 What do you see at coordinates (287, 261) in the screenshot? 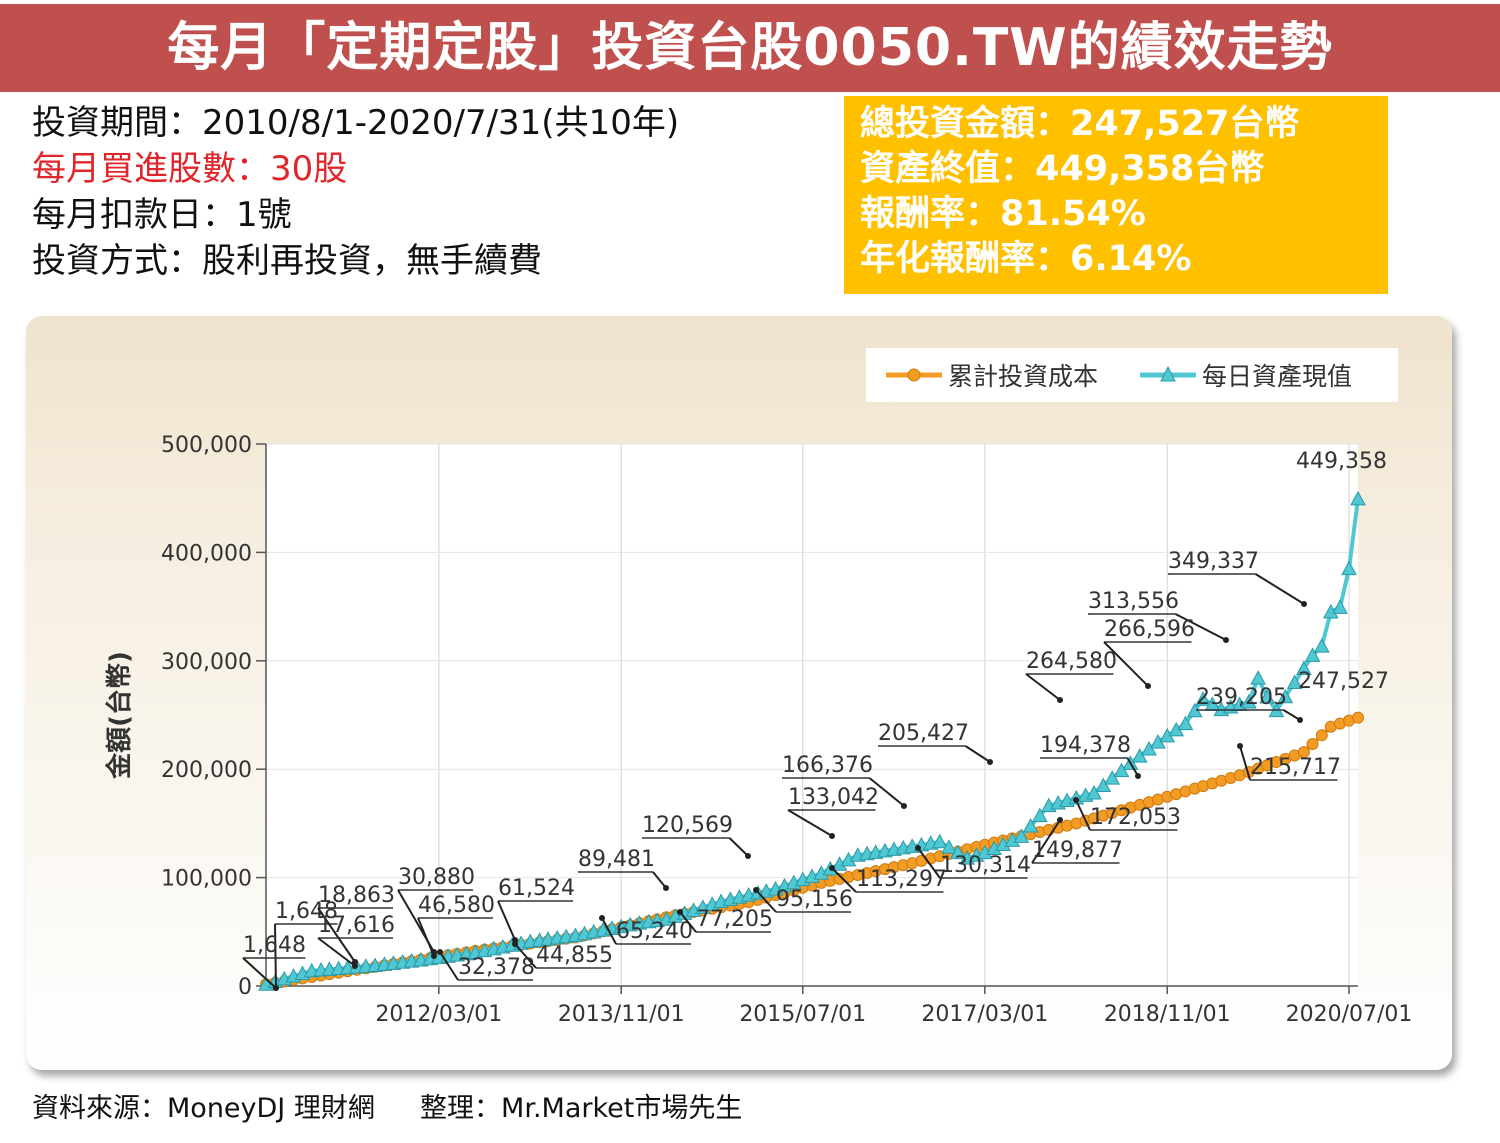
I see `info-method: 投資方式：股利再投資，無手續費` at bounding box center [287, 261].